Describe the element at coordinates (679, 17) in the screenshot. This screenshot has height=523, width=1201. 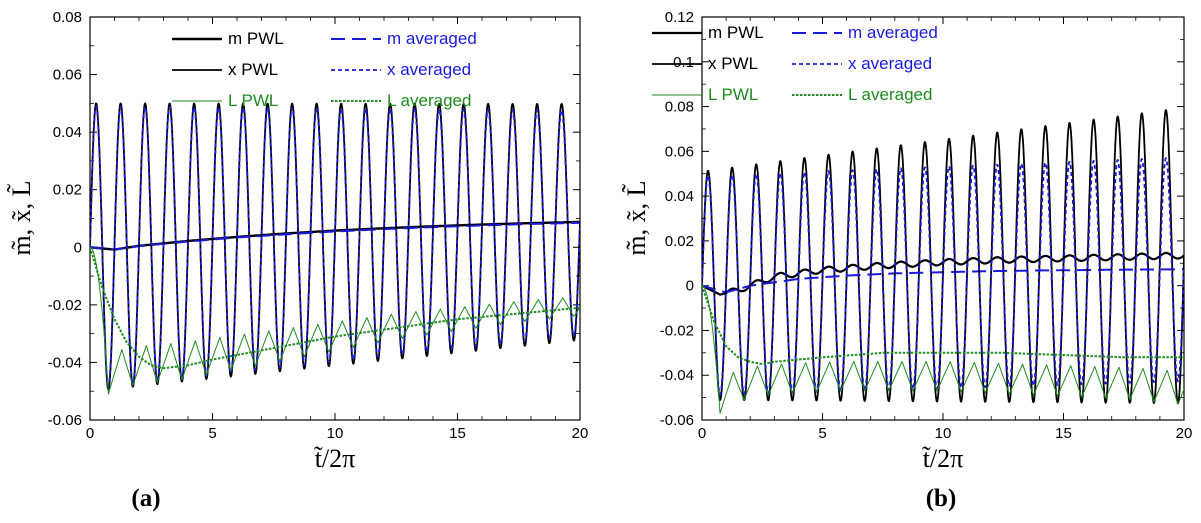
I see `y-tick-label: 0.12` at that location.